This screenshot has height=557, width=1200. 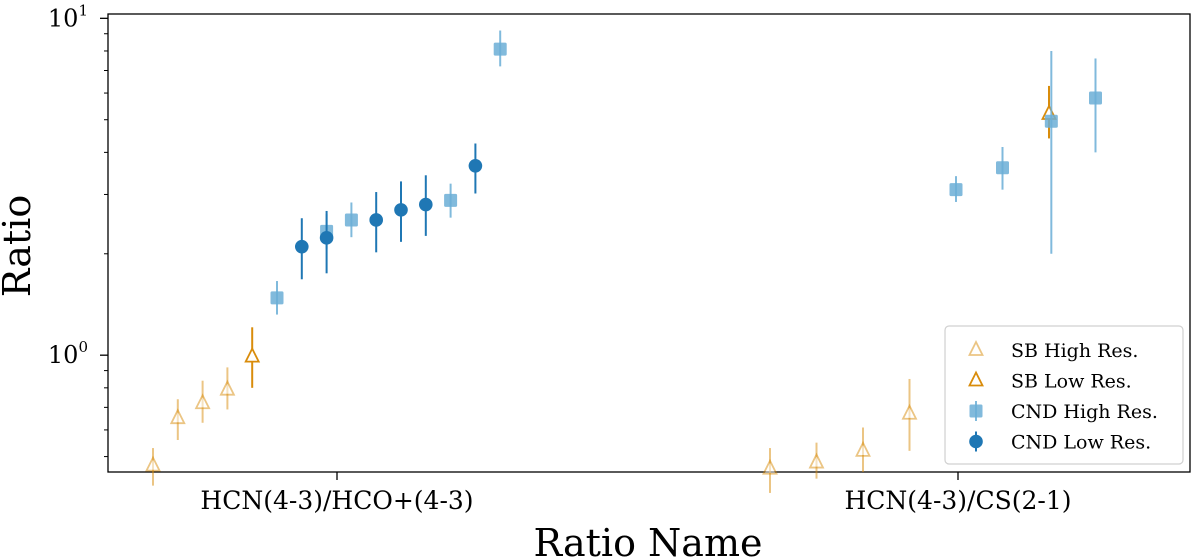 I want to click on legend-label: CND High Res., so click(x=1084, y=412).